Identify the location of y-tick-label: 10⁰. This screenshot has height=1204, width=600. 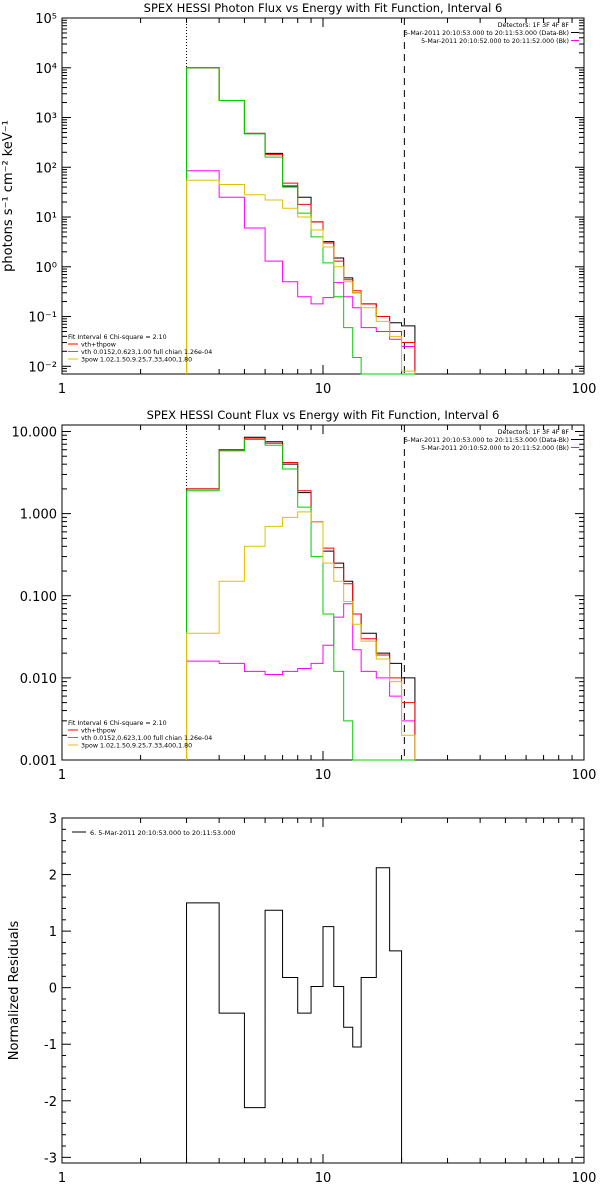
(46, 268).